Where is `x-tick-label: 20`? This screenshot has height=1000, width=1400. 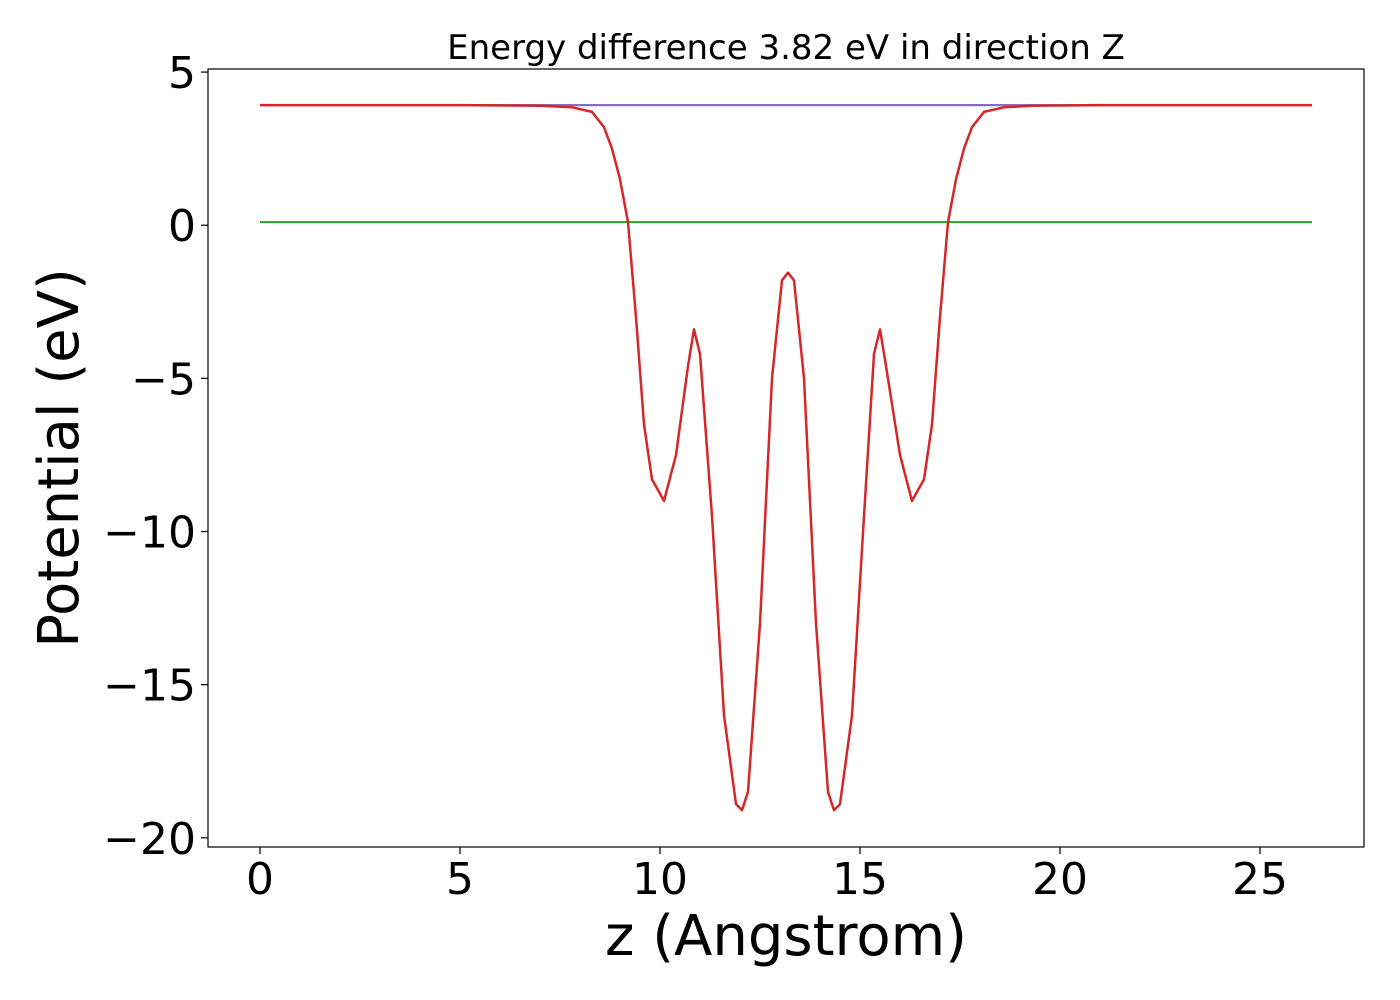
x-tick-label: 20 is located at coordinates (1060, 879).